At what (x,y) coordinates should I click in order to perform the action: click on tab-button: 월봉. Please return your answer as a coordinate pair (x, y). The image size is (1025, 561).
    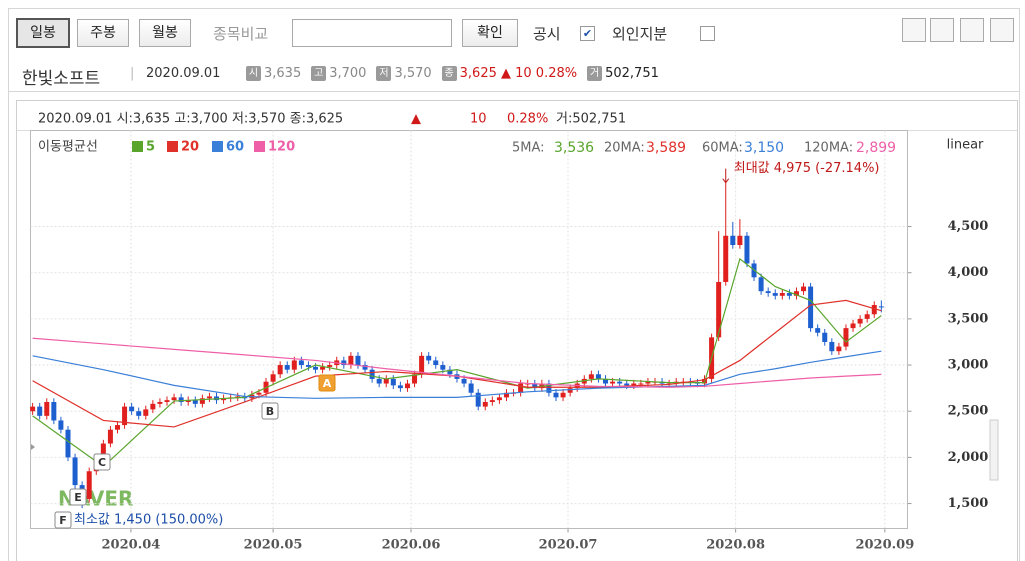
    Looking at the image, I should click on (165, 33).